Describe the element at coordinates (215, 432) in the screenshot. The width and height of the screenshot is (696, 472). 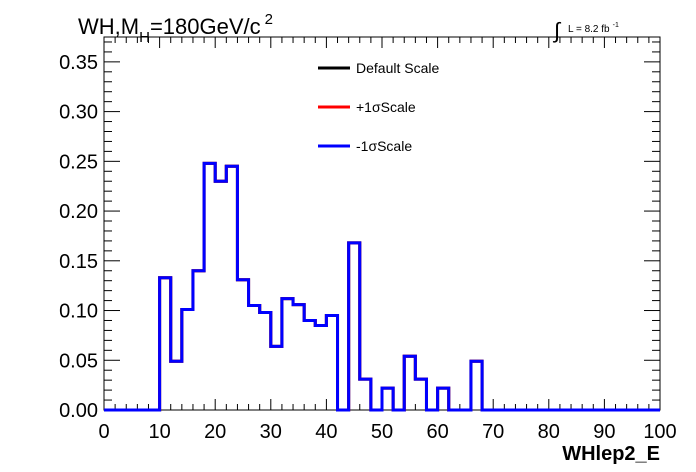
I see `x-tick-label: 20` at that location.